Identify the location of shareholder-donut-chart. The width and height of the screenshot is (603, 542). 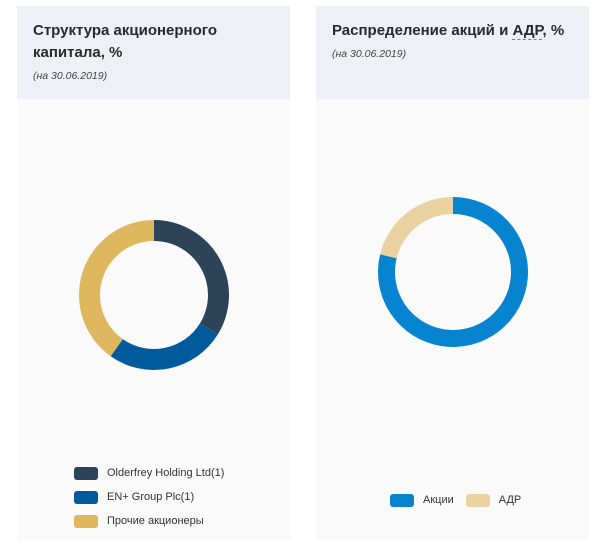
(154, 295).